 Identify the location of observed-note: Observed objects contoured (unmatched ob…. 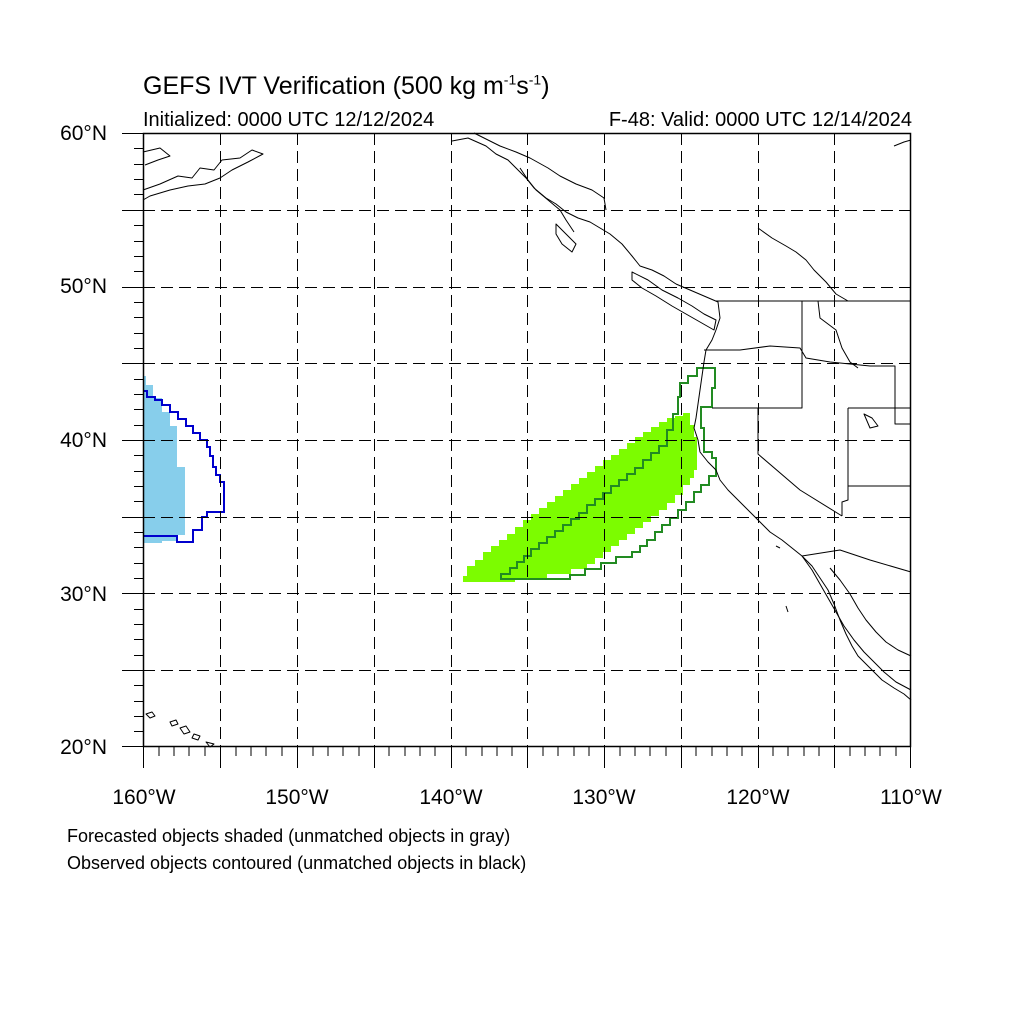
(297, 863).